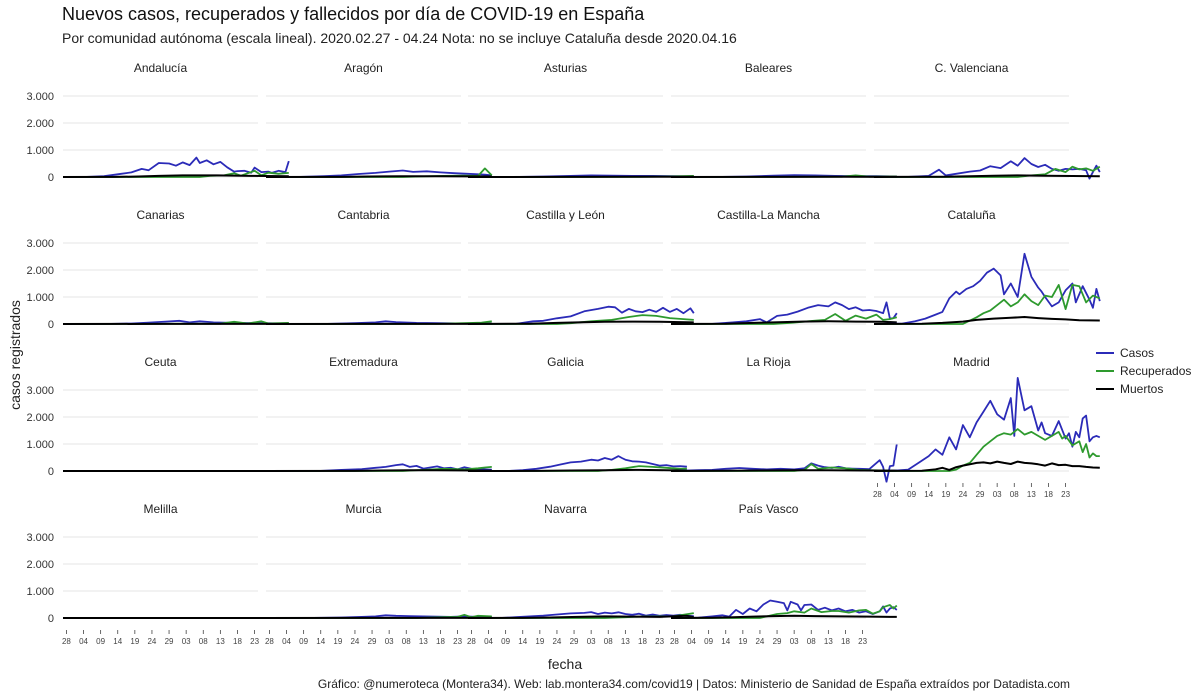  Describe the element at coordinates (1105, 353) in the screenshot. I see `legend-swatch-casos` at that location.